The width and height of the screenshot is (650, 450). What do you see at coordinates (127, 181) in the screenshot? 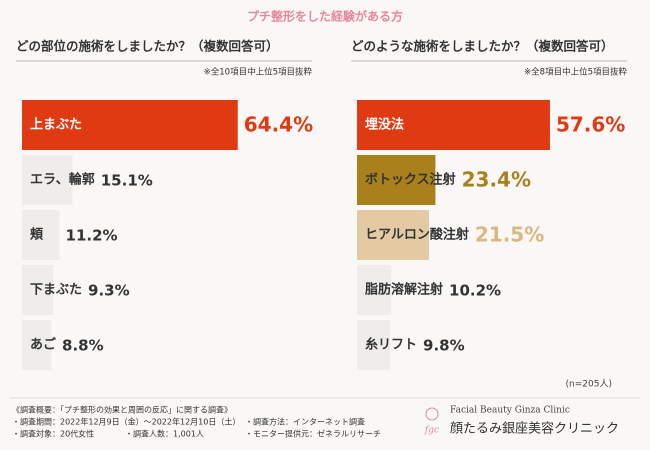
I see `value-label: 15.1%` at bounding box center [127, 181].